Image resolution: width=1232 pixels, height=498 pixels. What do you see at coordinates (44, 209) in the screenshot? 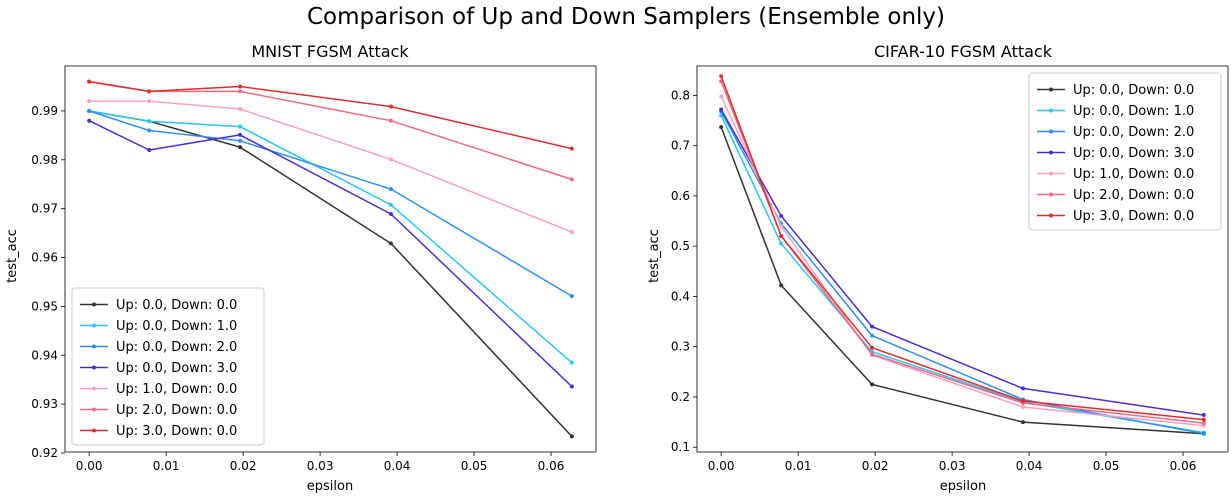
I see `y-tick-label: 0.97` at bounding box center [44, 209].